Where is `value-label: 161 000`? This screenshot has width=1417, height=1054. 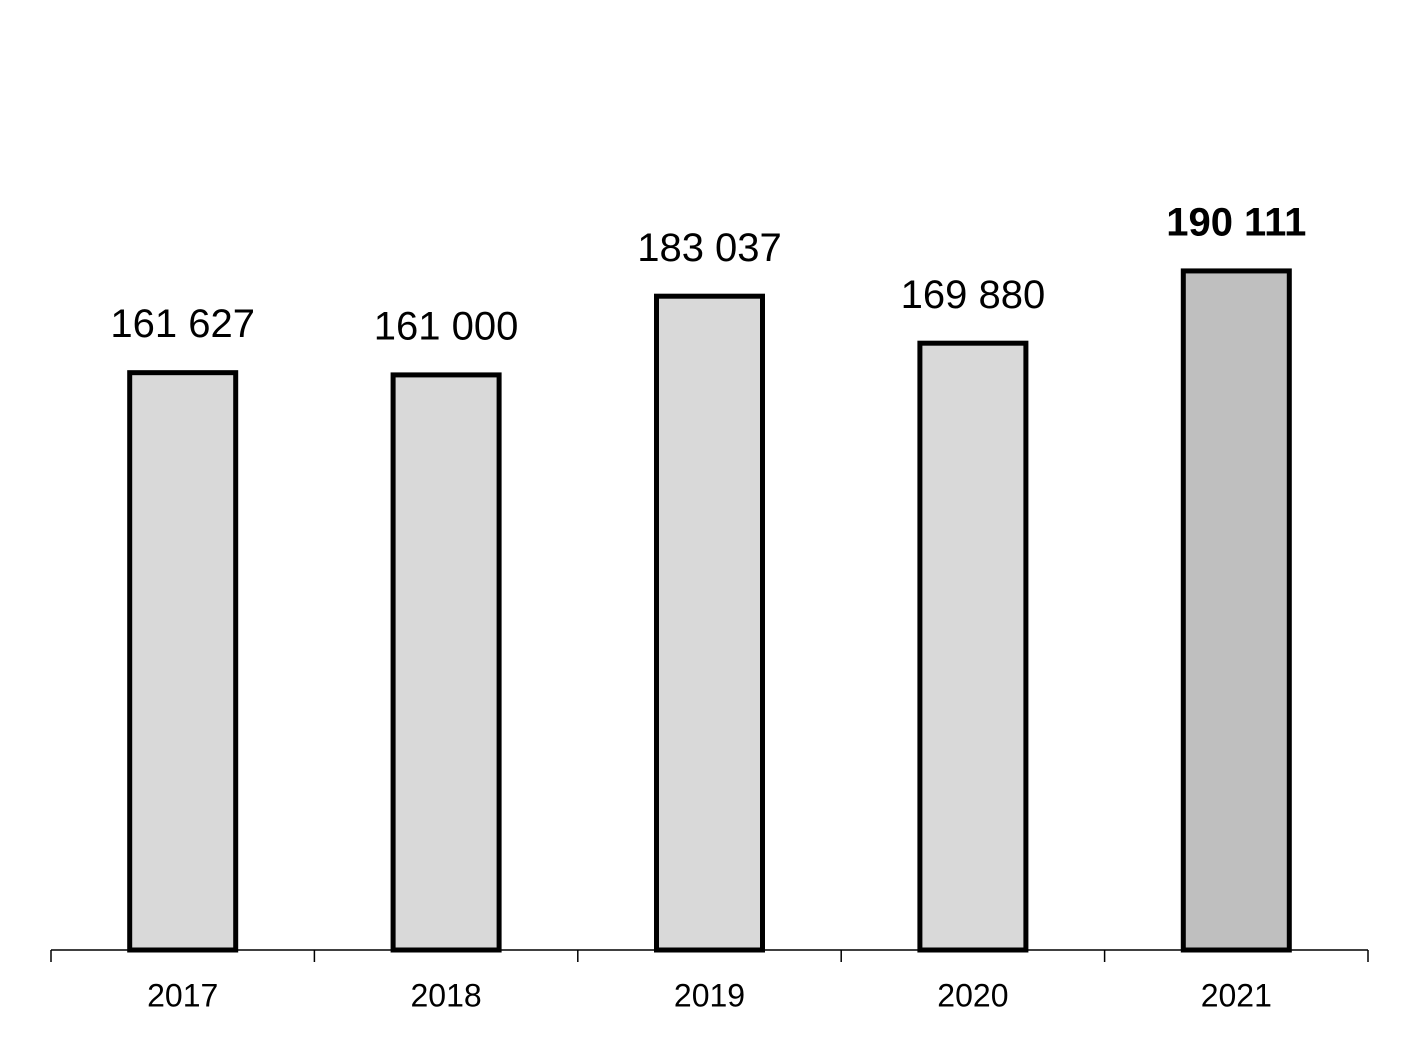
value-label: 161 000 is located at coordinates (446, 326).